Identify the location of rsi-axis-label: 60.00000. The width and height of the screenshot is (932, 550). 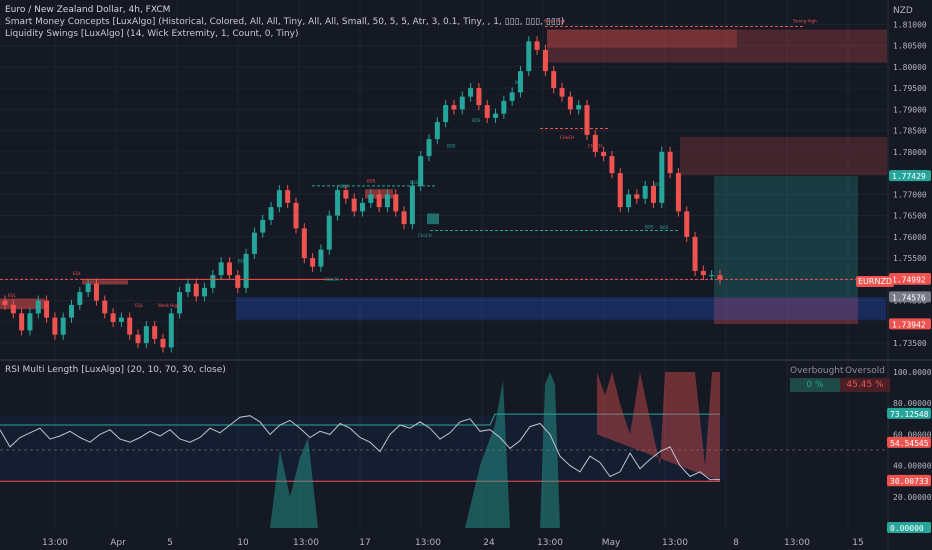
(912, 434).